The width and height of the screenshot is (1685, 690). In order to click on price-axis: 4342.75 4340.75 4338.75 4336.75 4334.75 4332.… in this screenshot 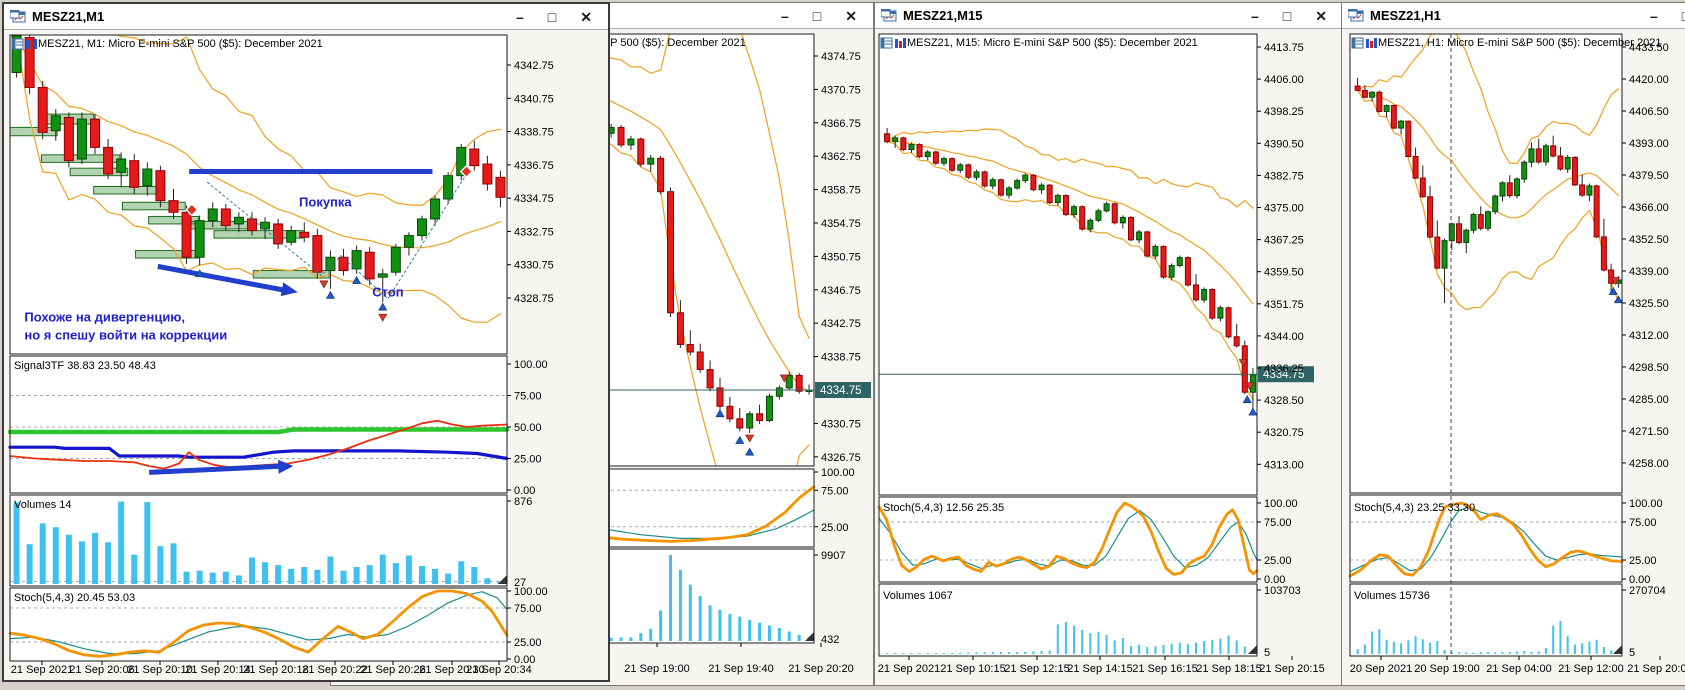, I will do `click(530, 182)`.